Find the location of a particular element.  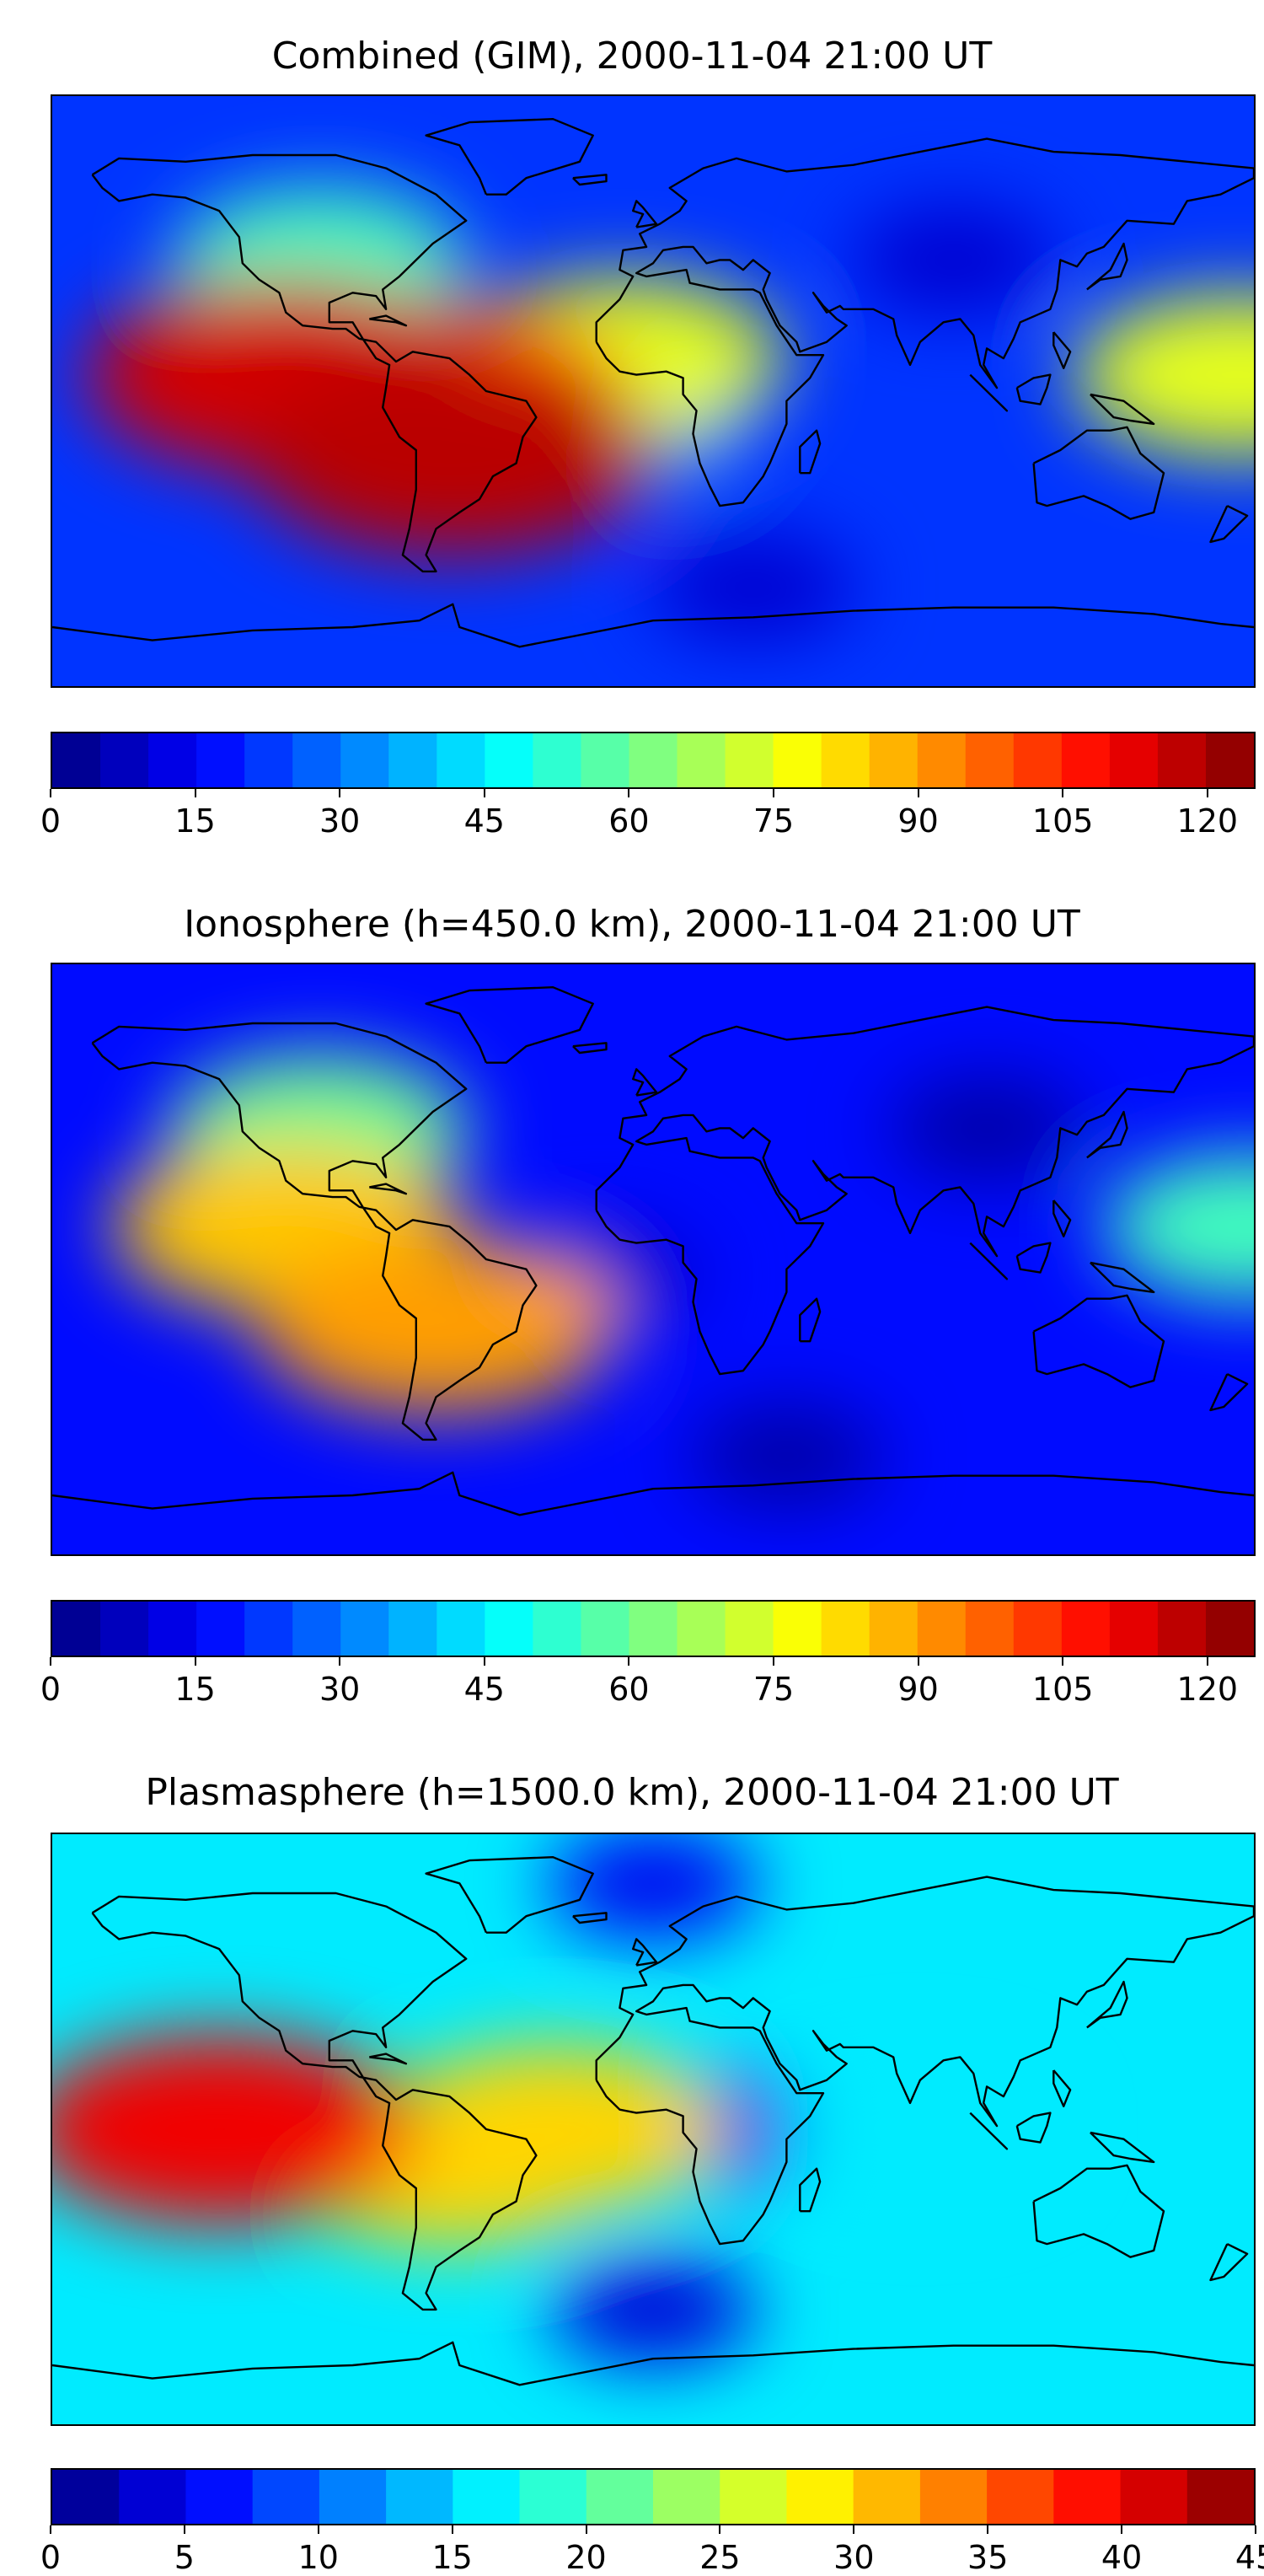

colorbar-combined is located at coordinates (654, 760).